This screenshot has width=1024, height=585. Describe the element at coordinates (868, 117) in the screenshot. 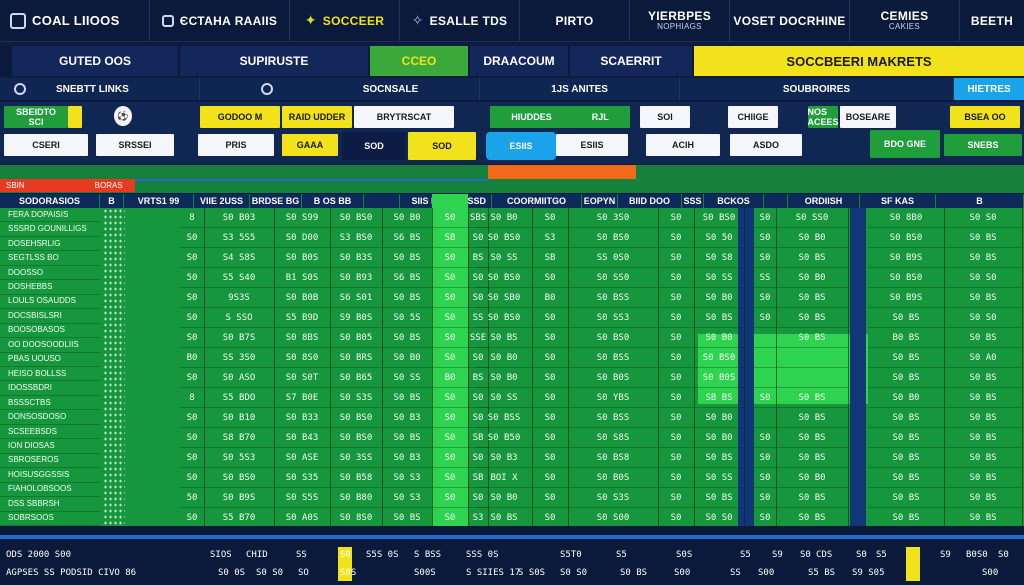

I see `filter-button-9: BOSEARE` at that location.